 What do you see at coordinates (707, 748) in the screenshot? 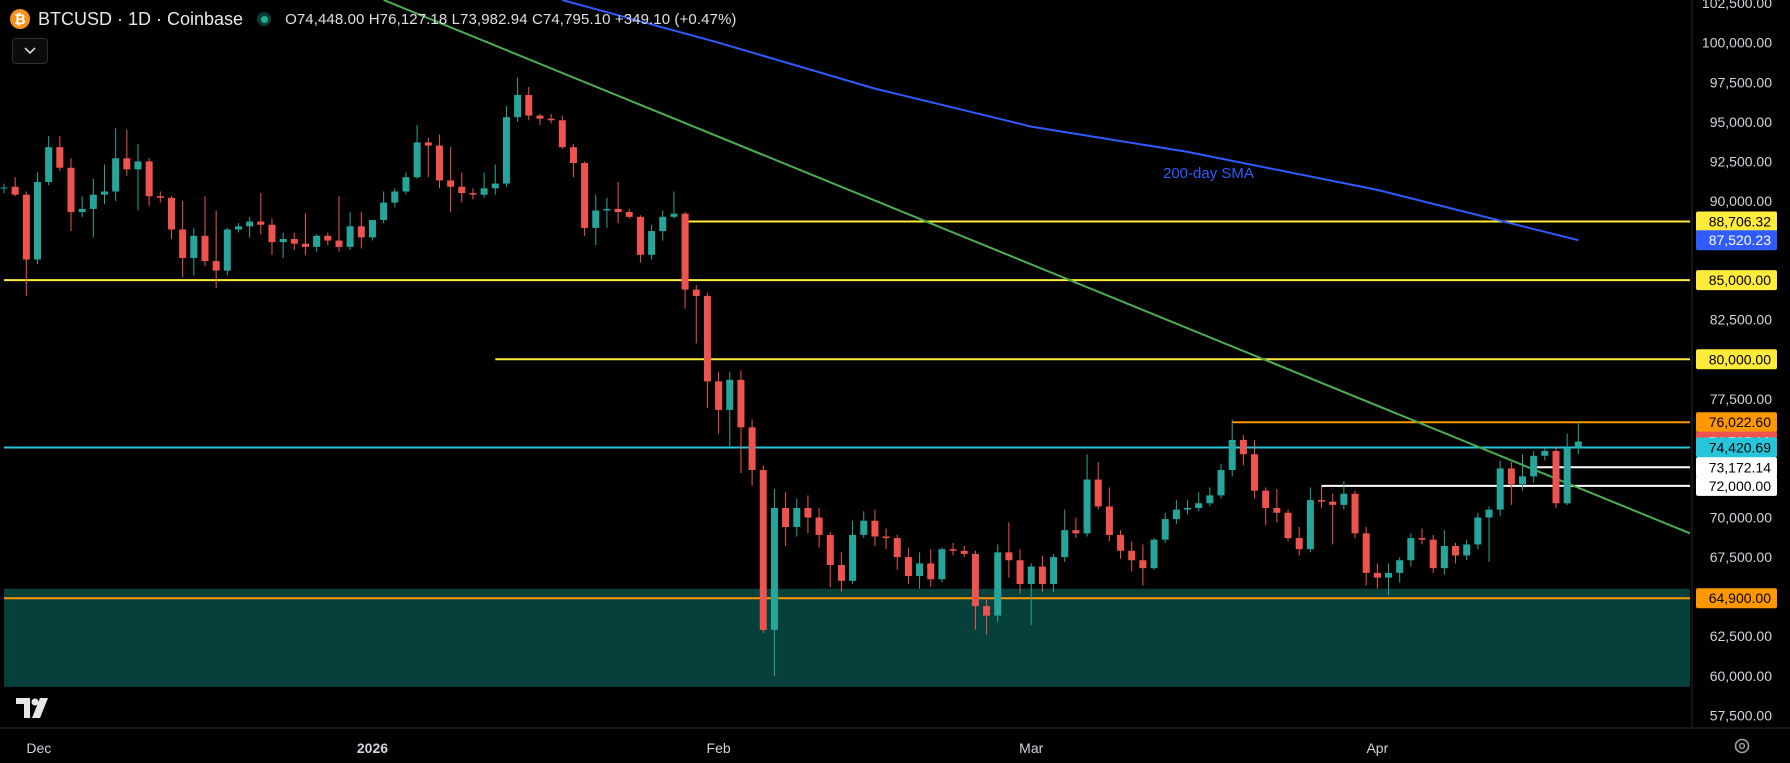
I see `x-axis: Dec 2026 Feb Mar Apr` at bounding box center [707, 748].